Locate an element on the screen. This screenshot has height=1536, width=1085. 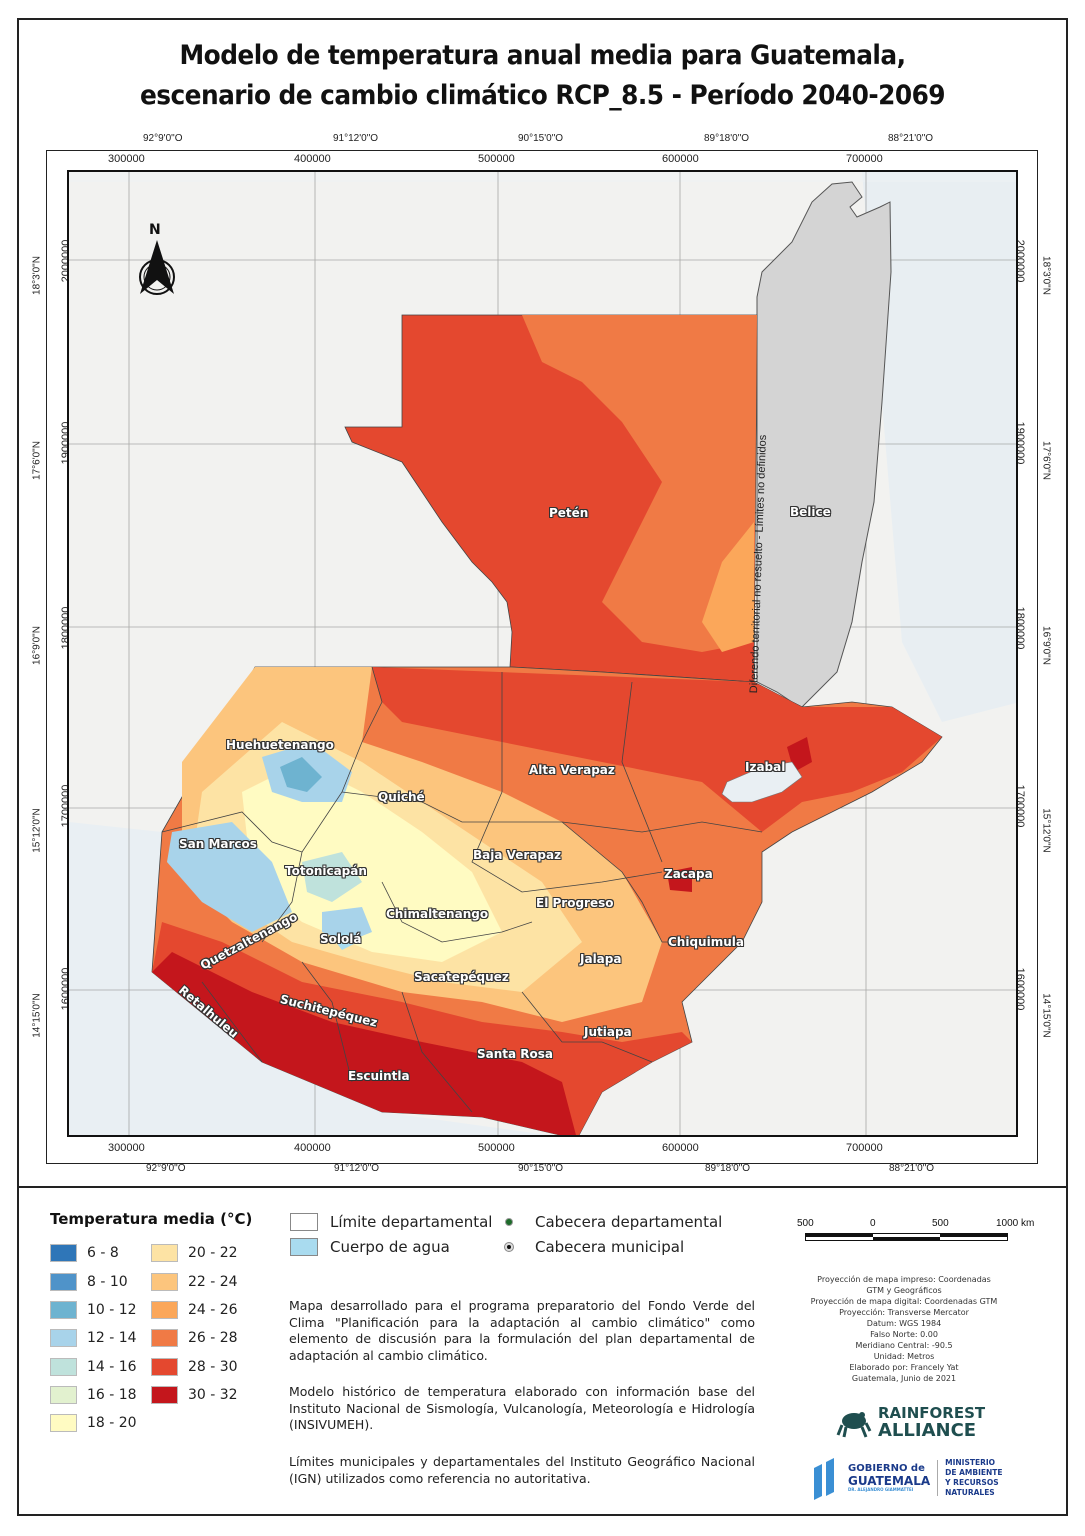
dept-label-zacapa: Zacapa is located at coordinates (688, 874).